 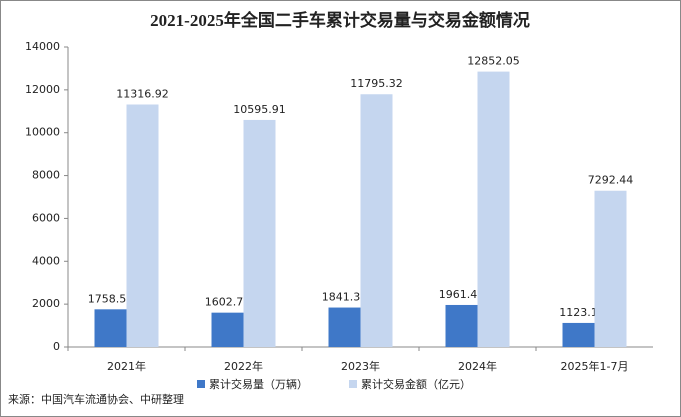 What do you see at coordinates (96, 399) in the screenshot?
I see `source-note: 来源：中国汽车流通协会、中研整理` at bounding box center [96, 399].